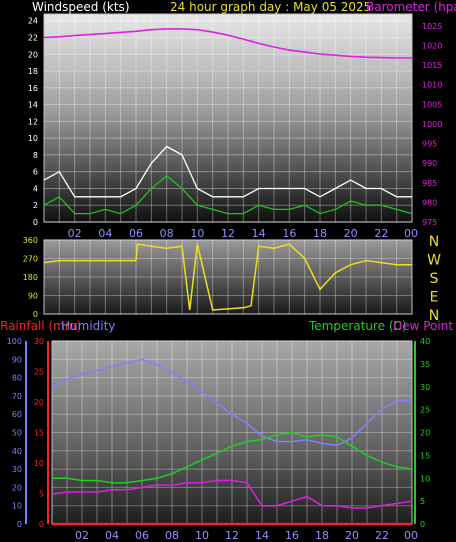 The image size is (456, 542). I want to click on humidity-tick-label: 20, so click(17, 487).